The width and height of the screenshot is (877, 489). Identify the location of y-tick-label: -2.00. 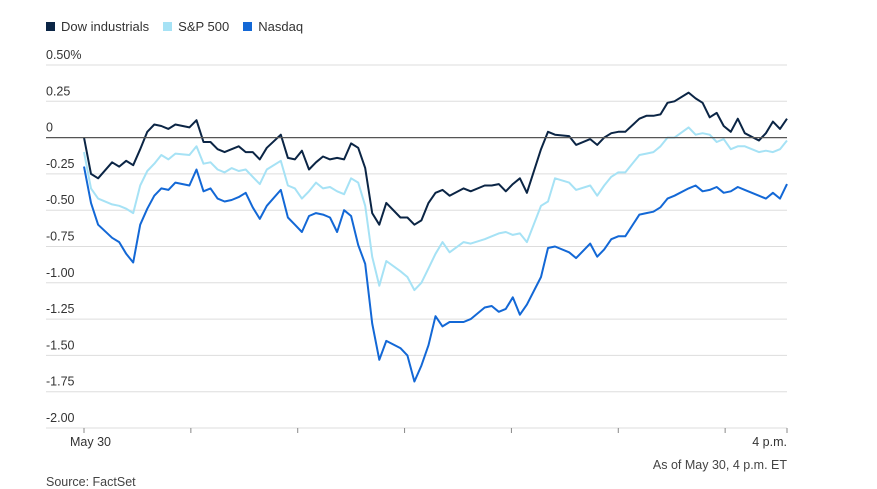
(60, 418).